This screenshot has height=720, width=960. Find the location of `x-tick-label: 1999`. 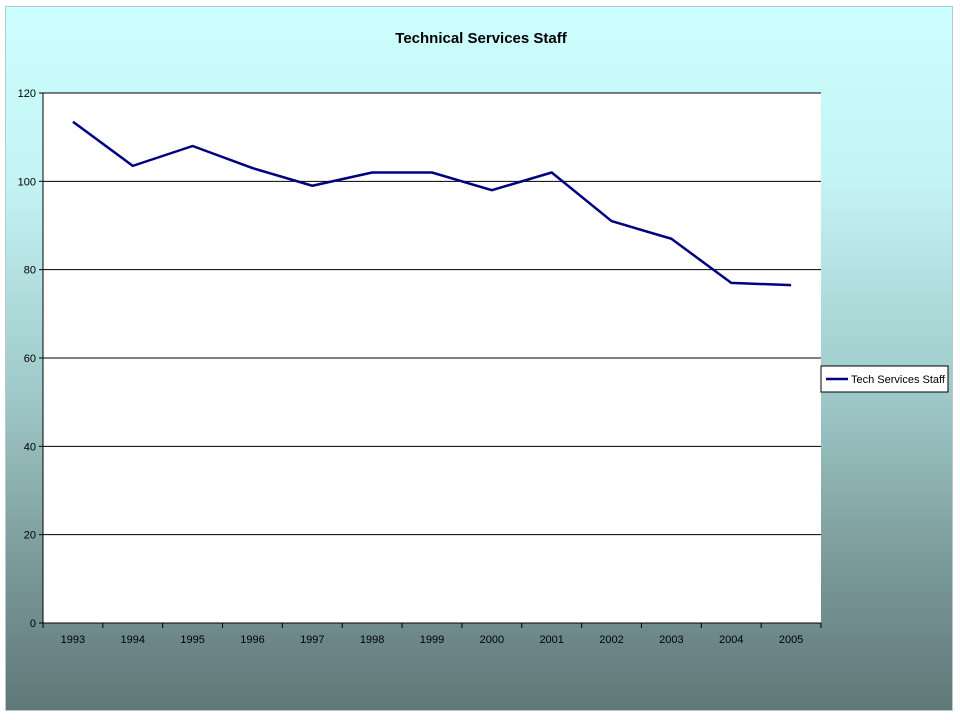

x-tick-label: 1999 is located at coordinates (432, 640).